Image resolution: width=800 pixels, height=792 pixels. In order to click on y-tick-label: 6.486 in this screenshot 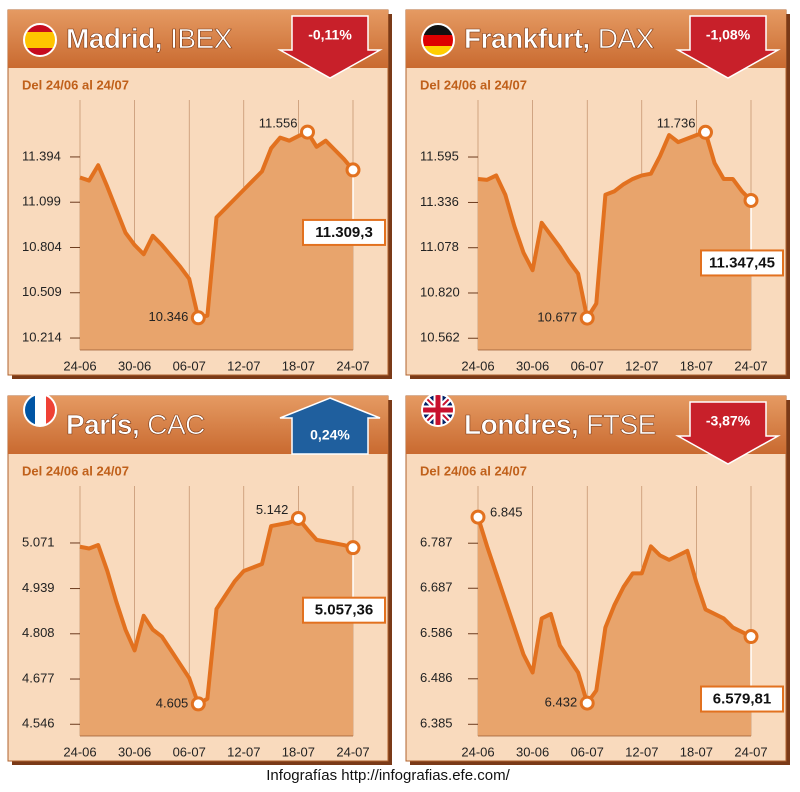, I will do `click(436, 677)`.